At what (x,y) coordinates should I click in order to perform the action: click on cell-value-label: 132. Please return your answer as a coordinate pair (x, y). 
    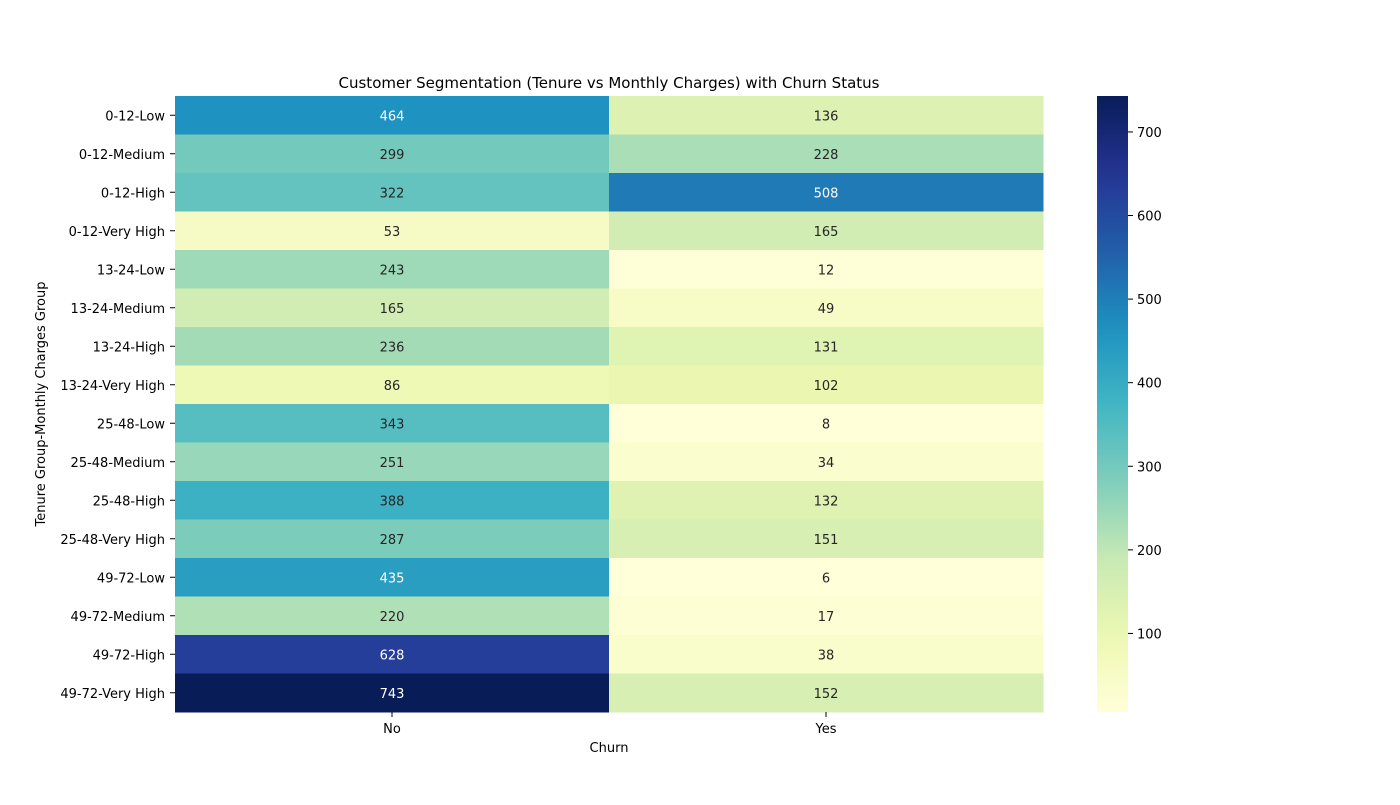
    Looking at the image, I should click on (826, 501).